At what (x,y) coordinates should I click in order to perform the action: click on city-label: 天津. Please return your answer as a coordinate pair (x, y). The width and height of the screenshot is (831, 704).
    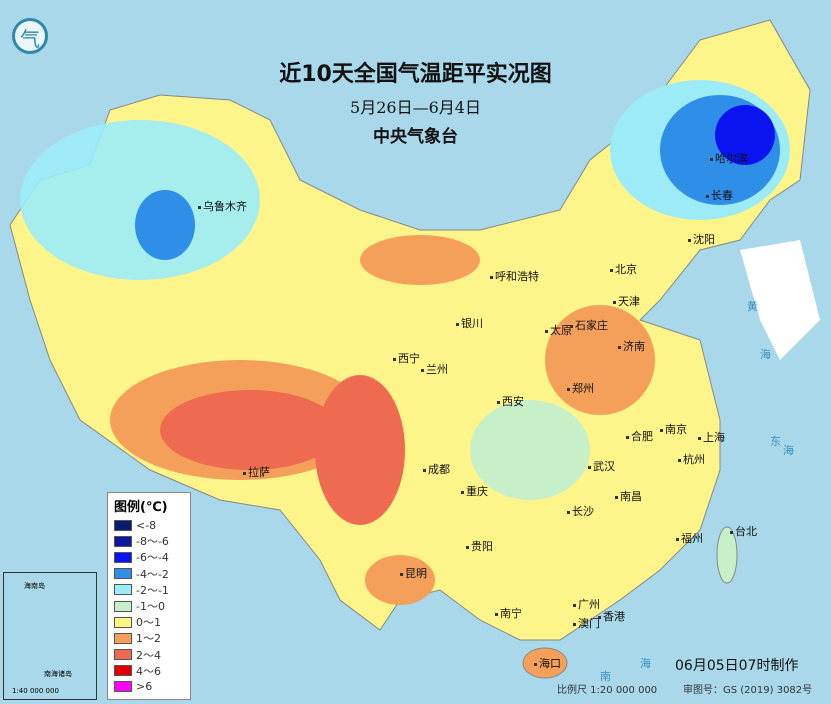
    Looking at the image, I should click on (626, 301).